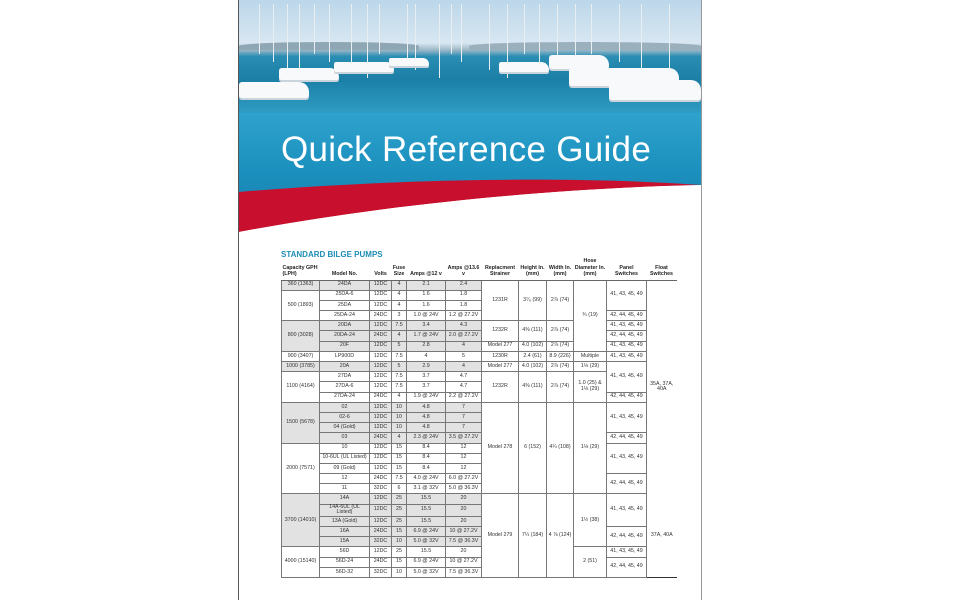 The image size is (970, 600). Describe the element at coordinates (344, 397) in the screenshot. I see `model-cell: 27DA-24` at that location.